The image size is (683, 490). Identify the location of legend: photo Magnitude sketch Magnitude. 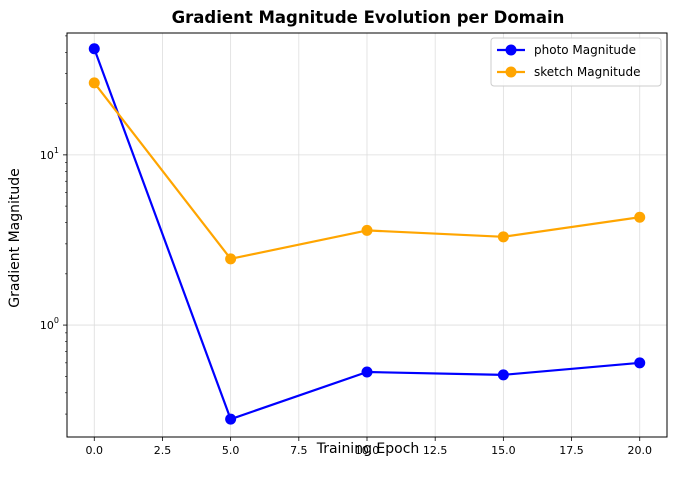
(576, 62).